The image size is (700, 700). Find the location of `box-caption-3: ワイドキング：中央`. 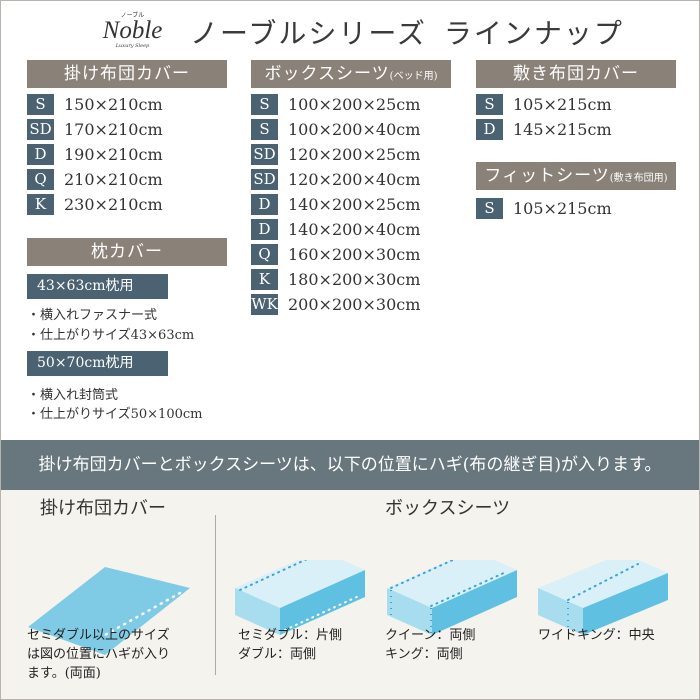

box-caption-3: ワイドキング：中央 is located at coordinates (596, 635).